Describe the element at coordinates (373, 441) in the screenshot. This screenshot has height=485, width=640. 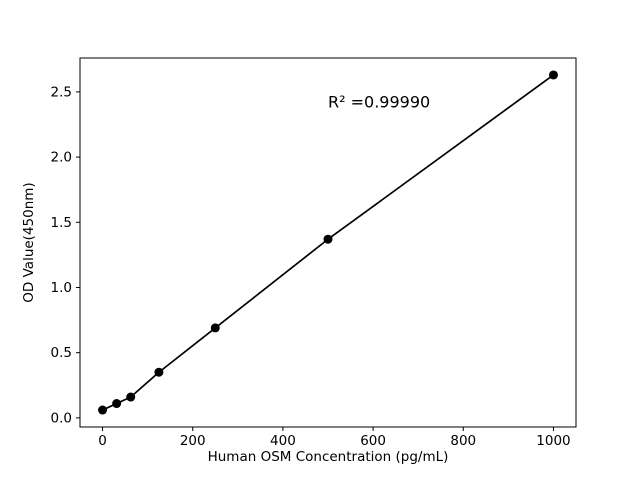
I see `x-tick-label: 600` at that location.